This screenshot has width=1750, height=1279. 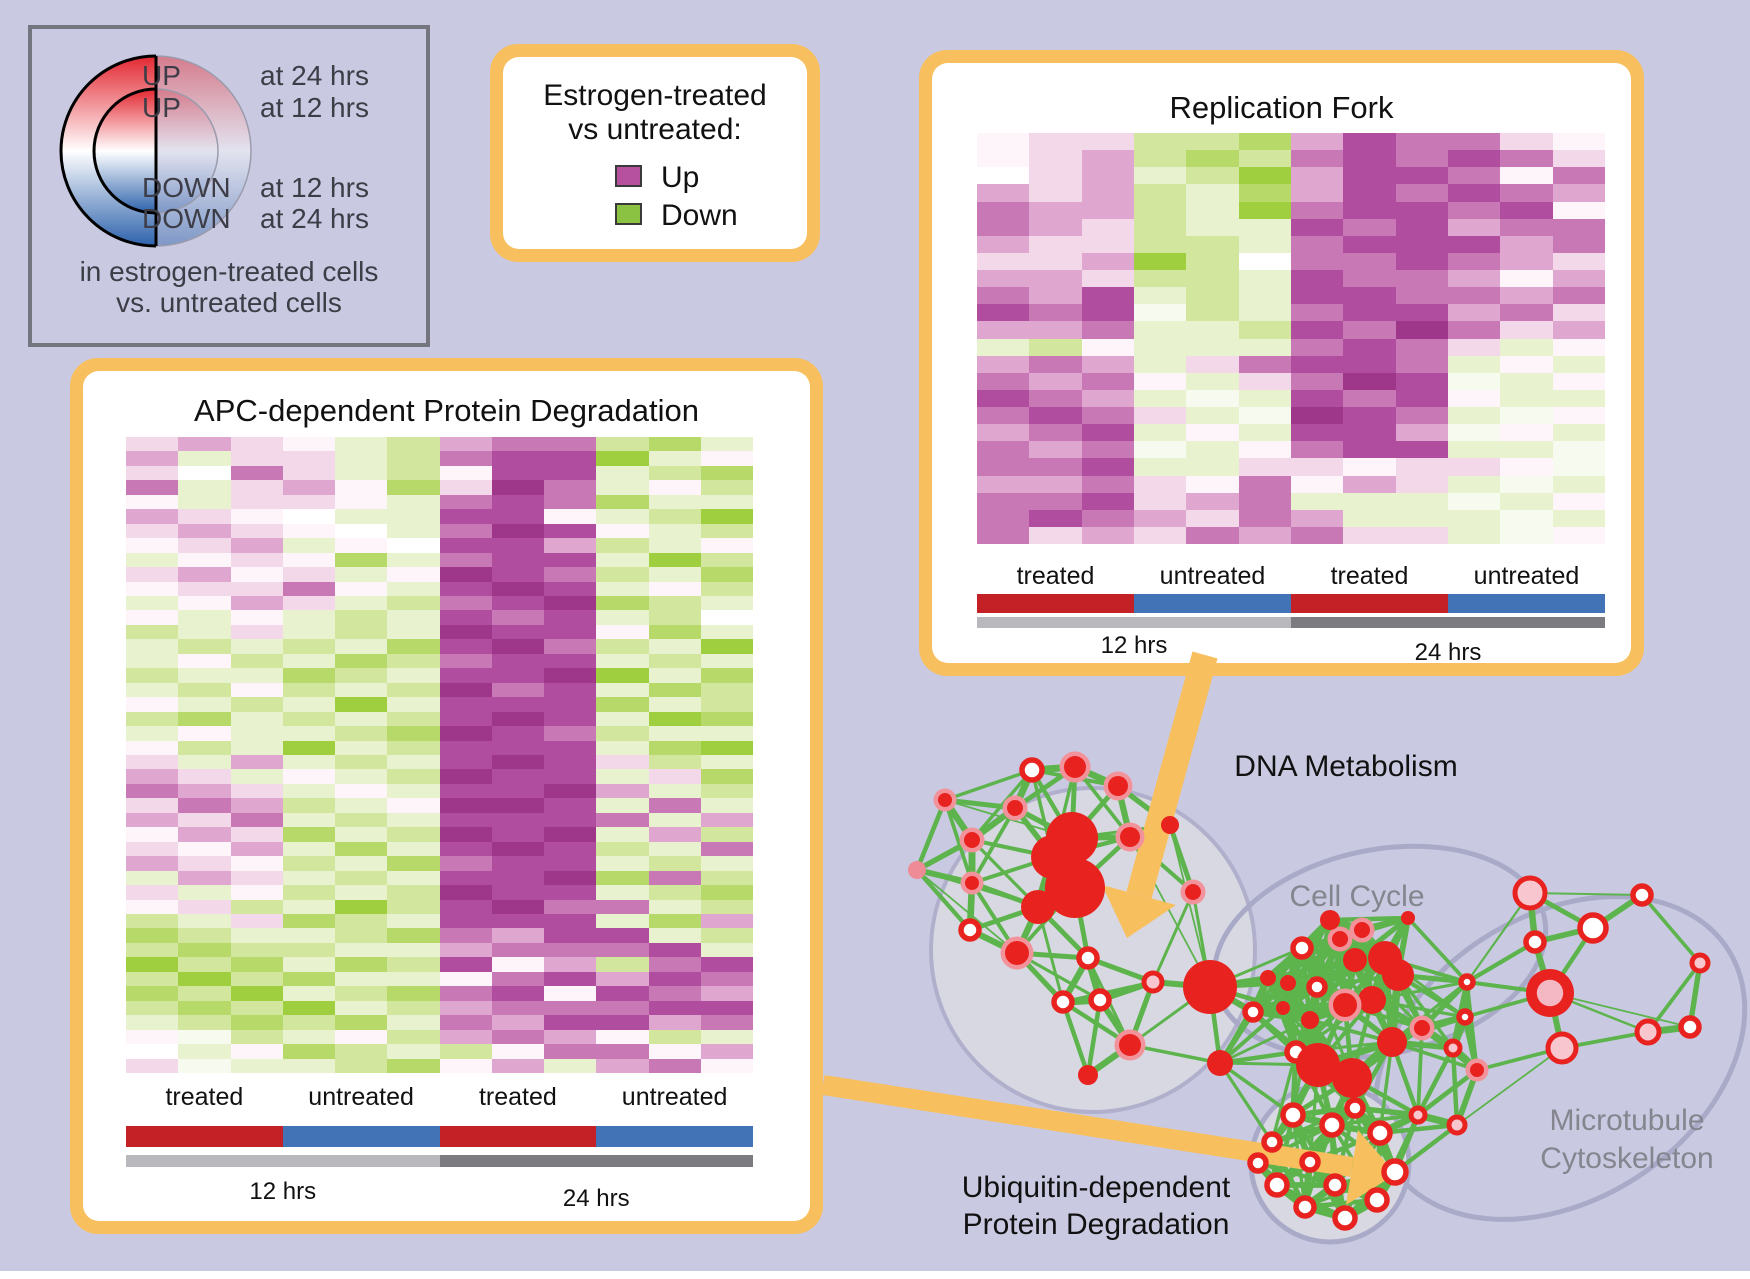 What do you see at coordinates (1291, 577) in the screenshot?
I see `rf-group-labels: treated untreated treated untreated` at bounding box center [1291, 577].